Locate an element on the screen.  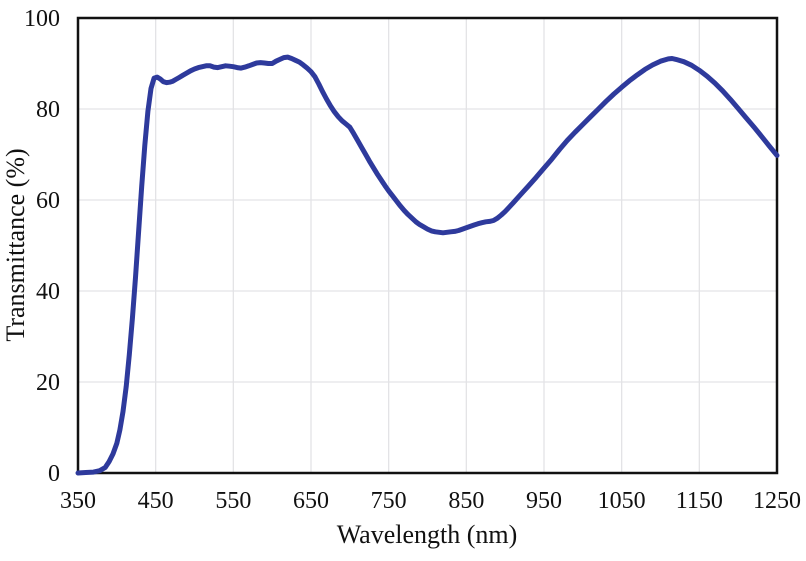
y-tick-label: 80 is located at coordinates (48, 110).